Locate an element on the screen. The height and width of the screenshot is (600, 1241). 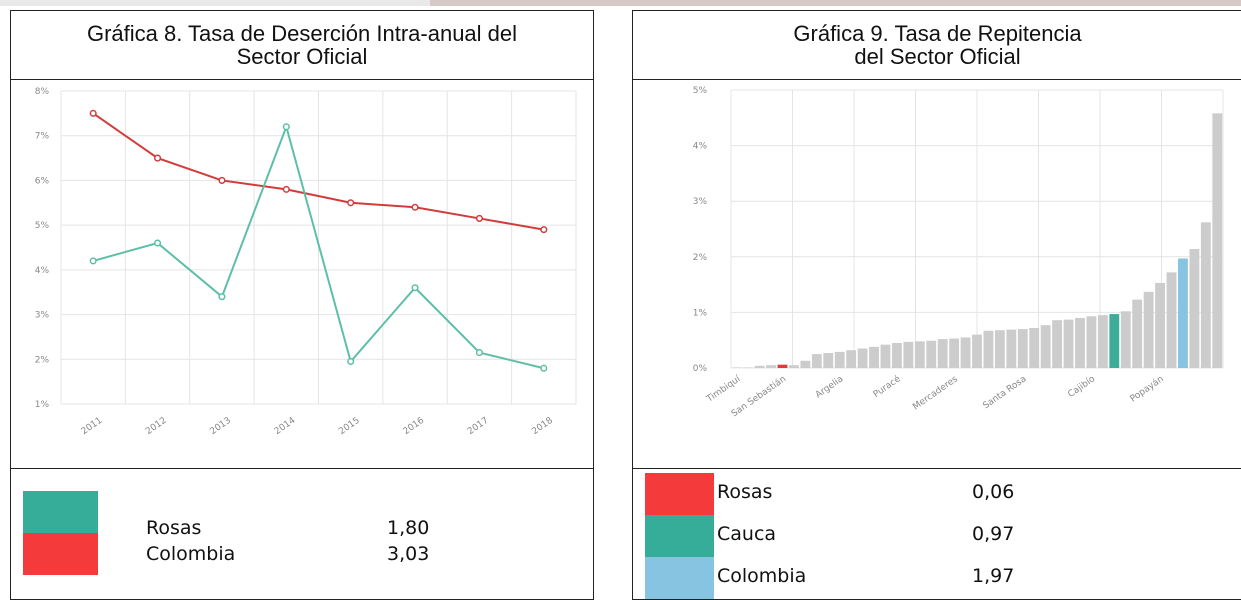
x-tick-label: 2014 is located at coordinates (285, 426).